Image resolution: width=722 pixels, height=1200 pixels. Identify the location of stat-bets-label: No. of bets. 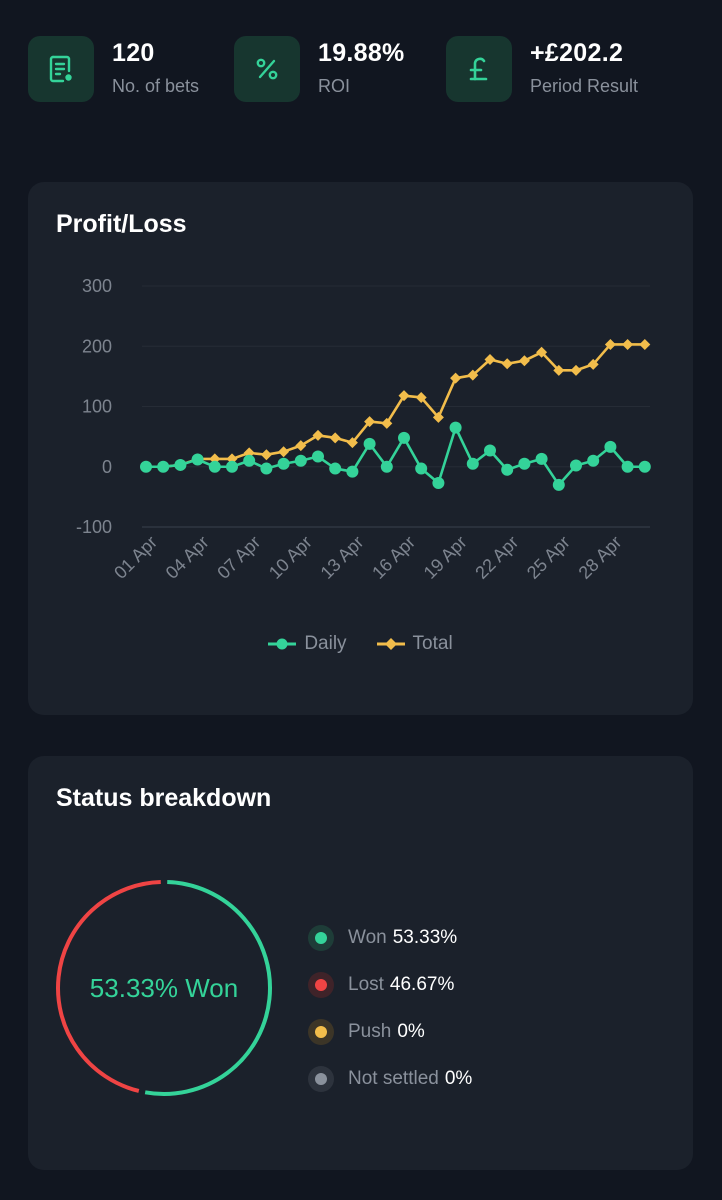
(156, 86).